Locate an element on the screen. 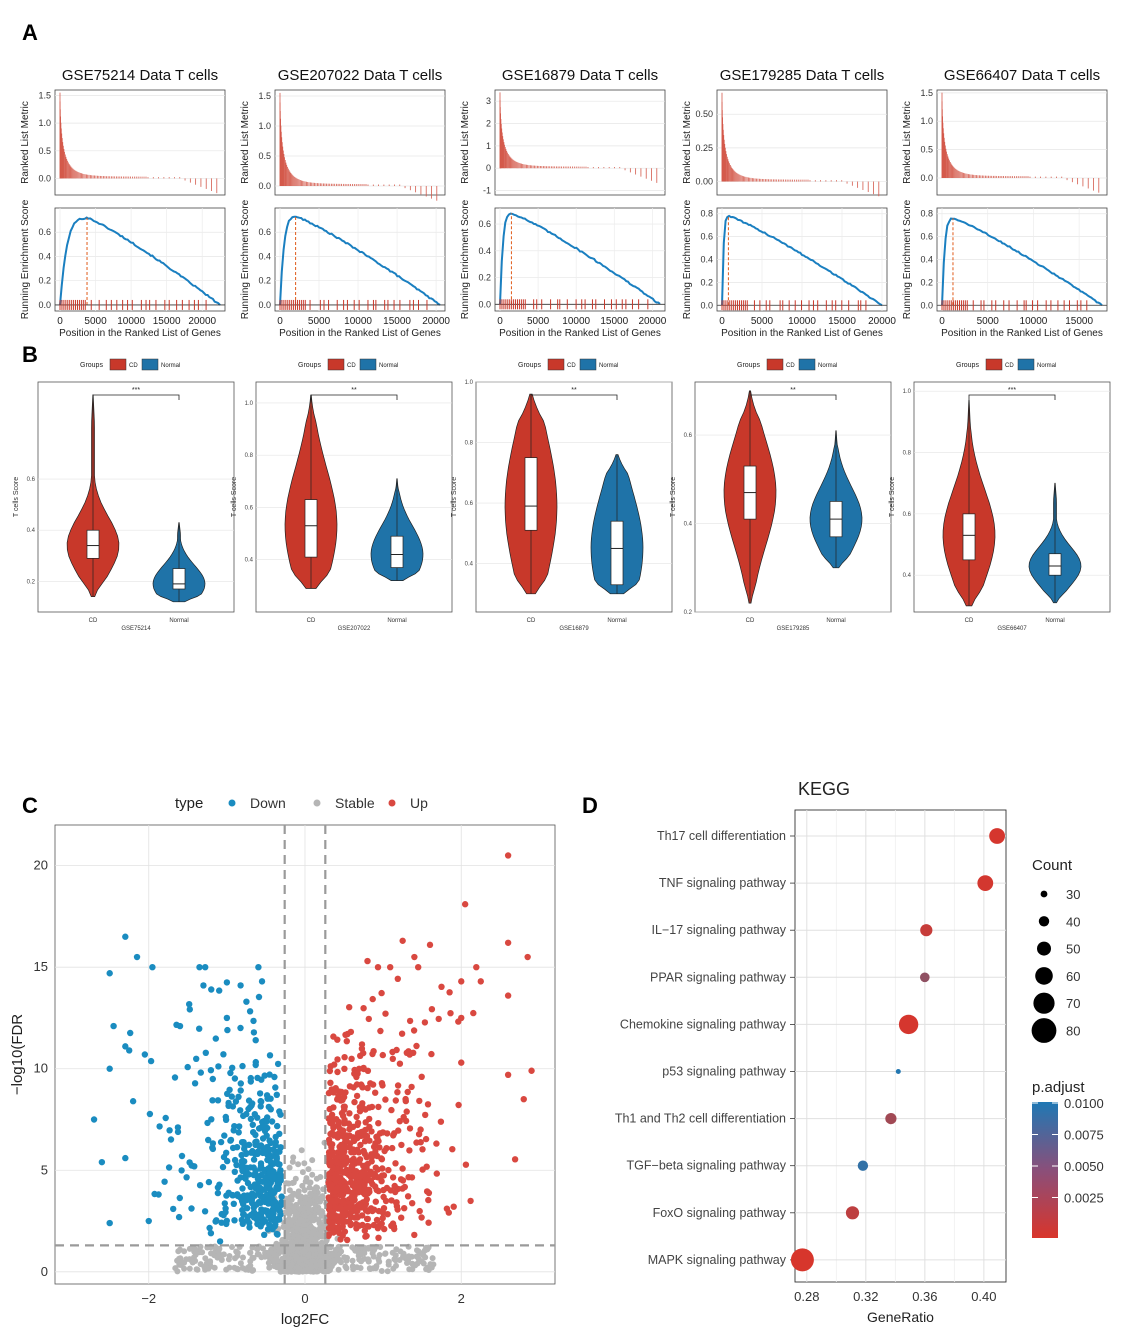  metric-tick-label: 2 is located at coordinates (488, 124).